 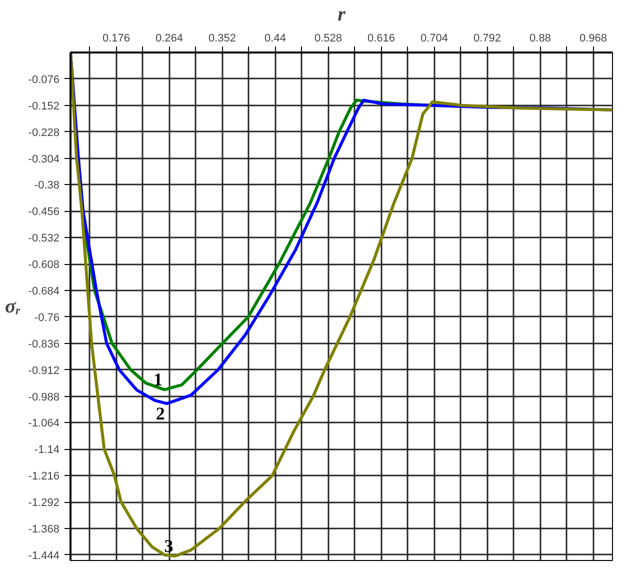 What do you see at coordinates (44, 132) in the screenshot?
I see `y-tick-label: -0.228` at bounding box center [44, 132].